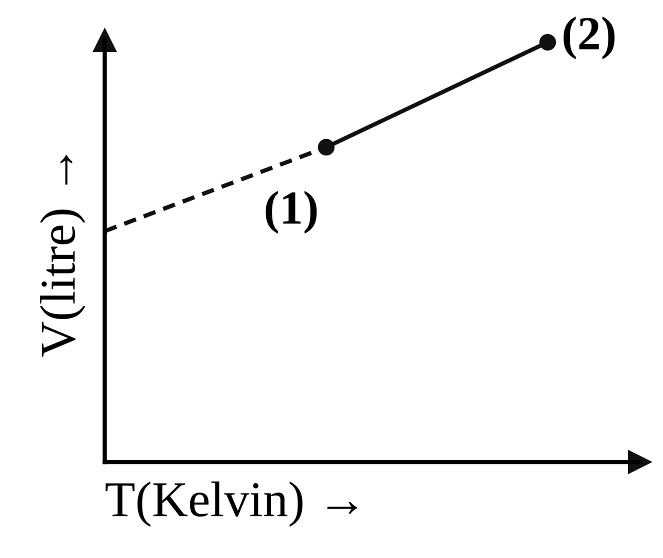  I want to click on annotation: (2), so click(589, 38).